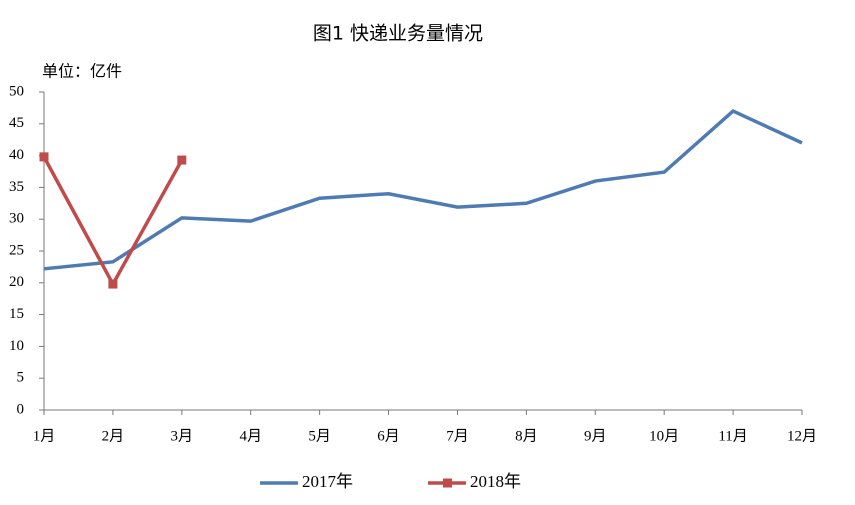  I want to click on y-tick-label: 45, so click(16, 123).